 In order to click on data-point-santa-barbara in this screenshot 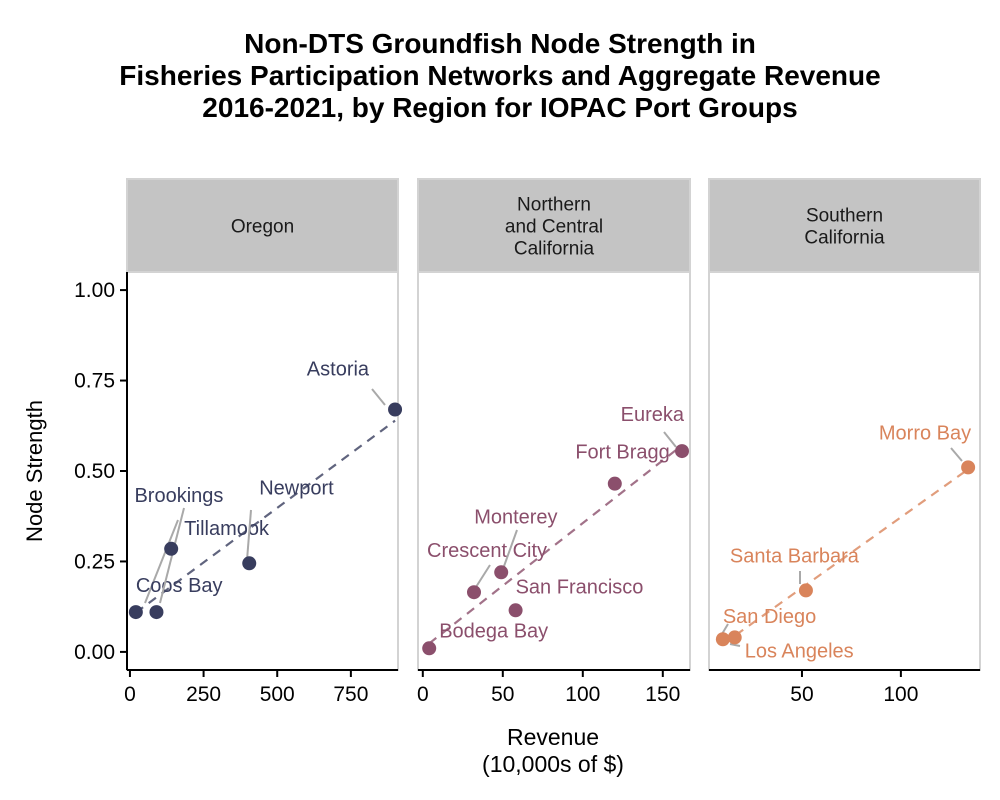, I will do `click(805, 590)`.